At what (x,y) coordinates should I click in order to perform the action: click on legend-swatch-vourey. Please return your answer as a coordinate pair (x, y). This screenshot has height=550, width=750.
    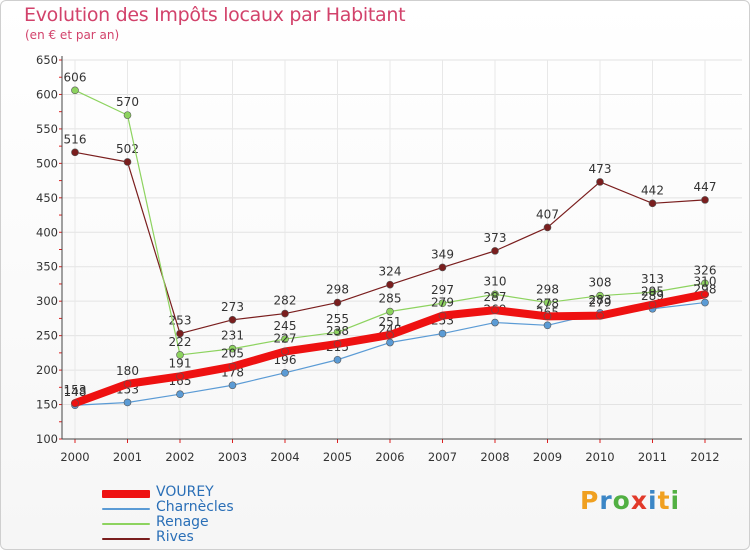
    Looking at the image, I should click on (126, 493).